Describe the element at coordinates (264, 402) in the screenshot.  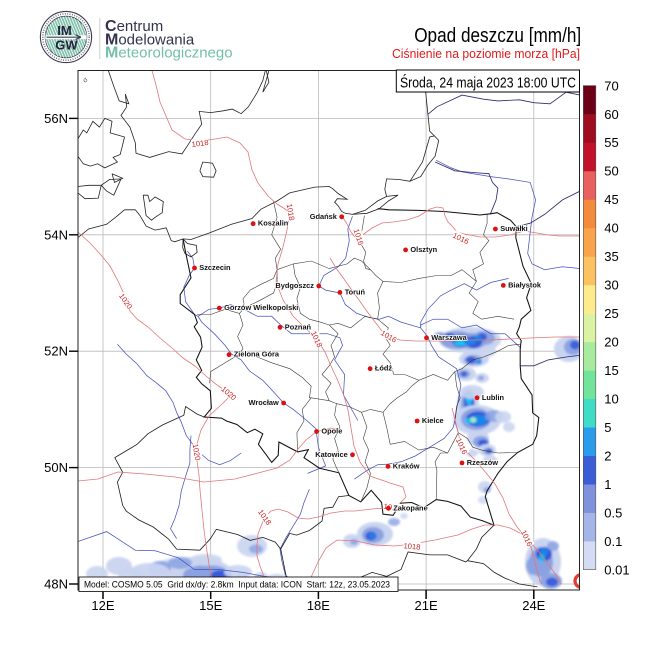
I see `svg-text: Wrocław` at that location.